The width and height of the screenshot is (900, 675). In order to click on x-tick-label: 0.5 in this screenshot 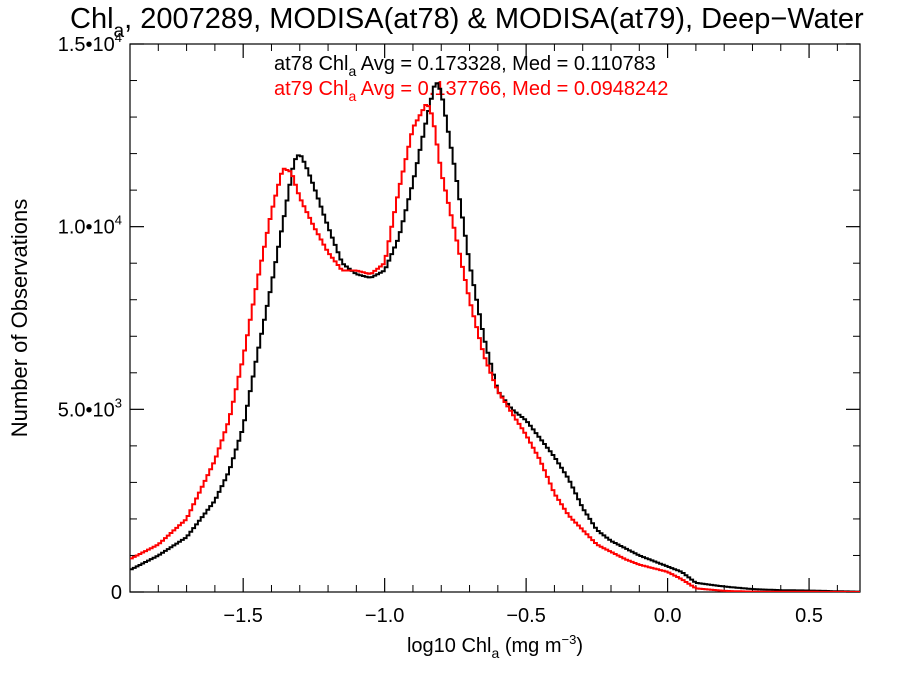, I will do `click(809, 616)`.